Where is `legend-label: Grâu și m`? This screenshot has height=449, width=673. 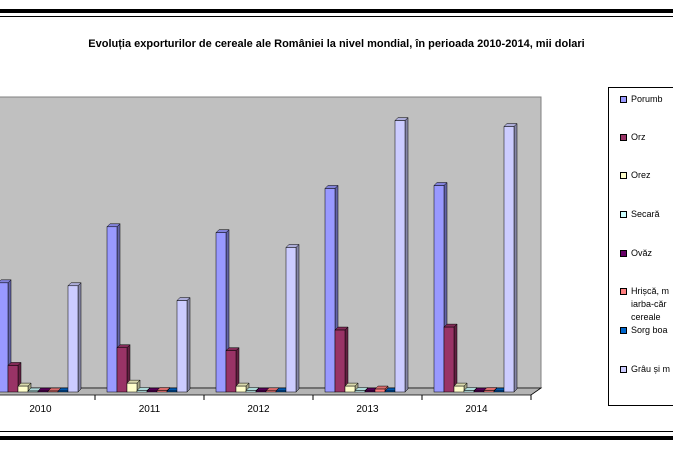
legend-label: Grâu și m is located at coordinates (651, 369).